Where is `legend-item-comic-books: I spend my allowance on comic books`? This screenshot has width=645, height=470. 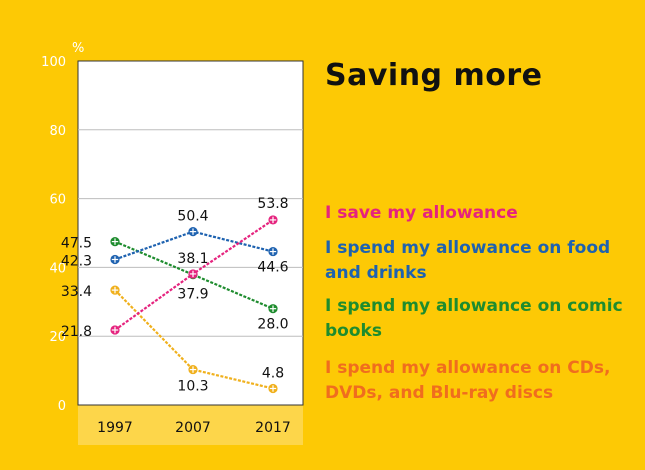 legend-item-comic-books: I spend my allowance on comic books is located at coordinates (474, 318).